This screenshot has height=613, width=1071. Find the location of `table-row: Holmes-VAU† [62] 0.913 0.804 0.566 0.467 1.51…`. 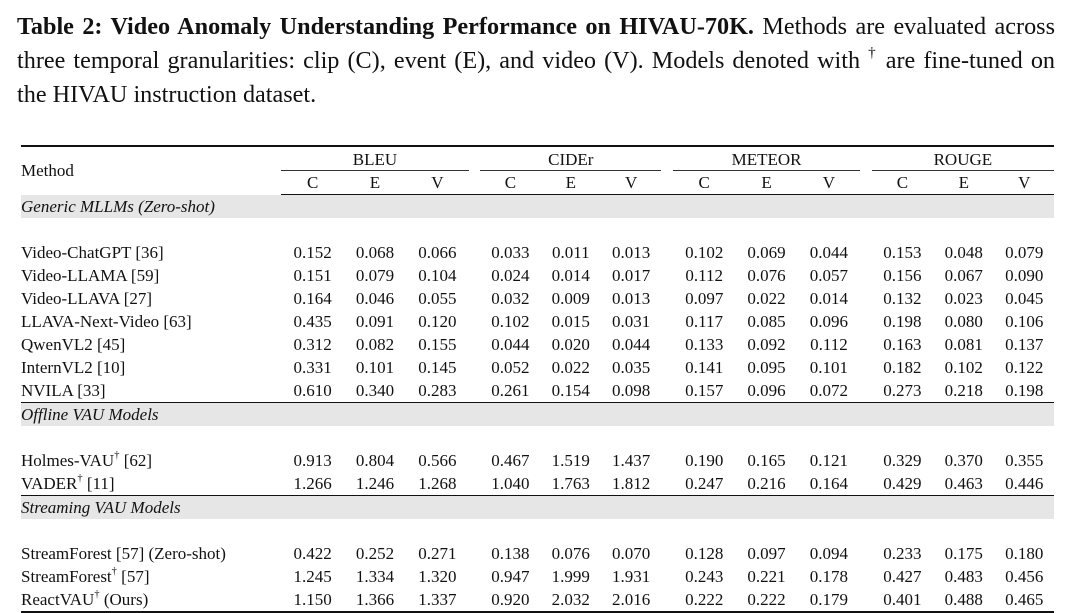

table-row: Holmes-VAU† [62] 0.913 0.804 0.566 0.467 1.51… is located at coordinates (537, 460).